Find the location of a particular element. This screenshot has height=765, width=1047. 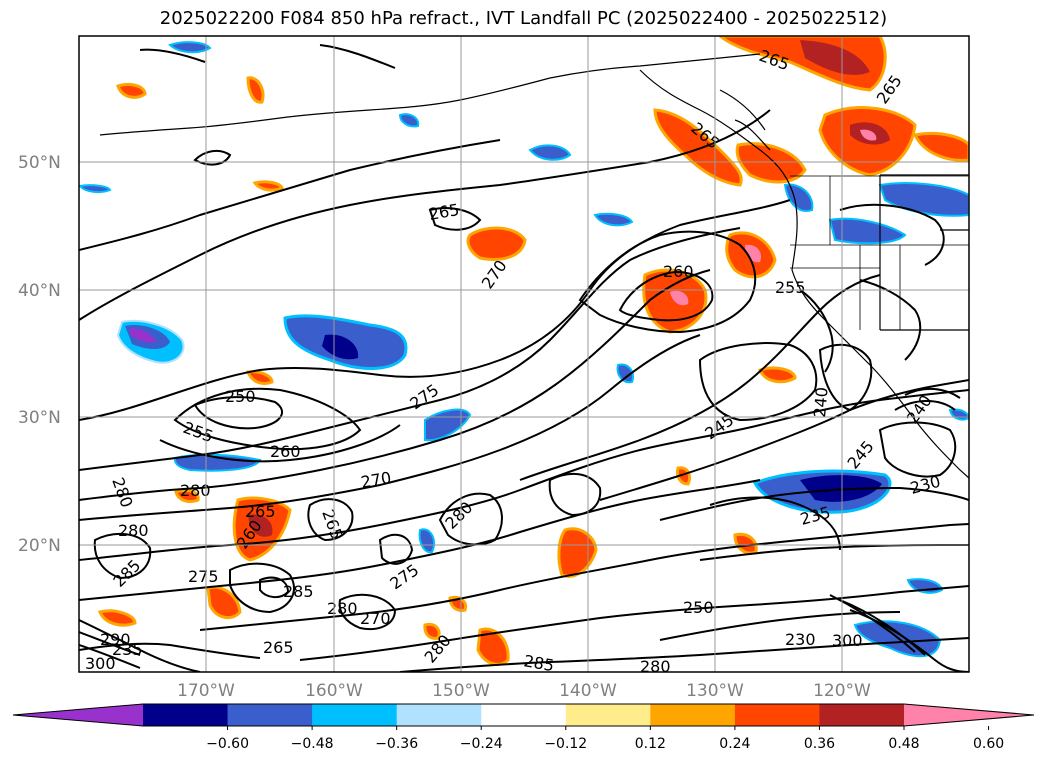

contour-label: 230 is located at coordinates (800, 639).